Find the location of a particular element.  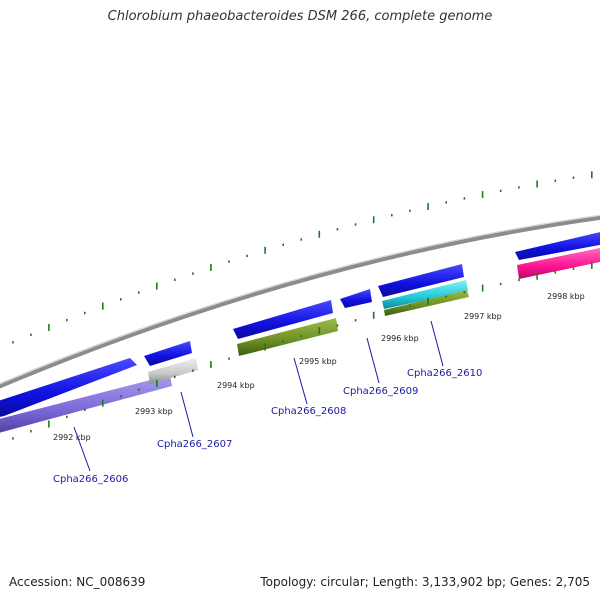

accession-text: Accession: NC_008639 is located at coordinates (77, 582).